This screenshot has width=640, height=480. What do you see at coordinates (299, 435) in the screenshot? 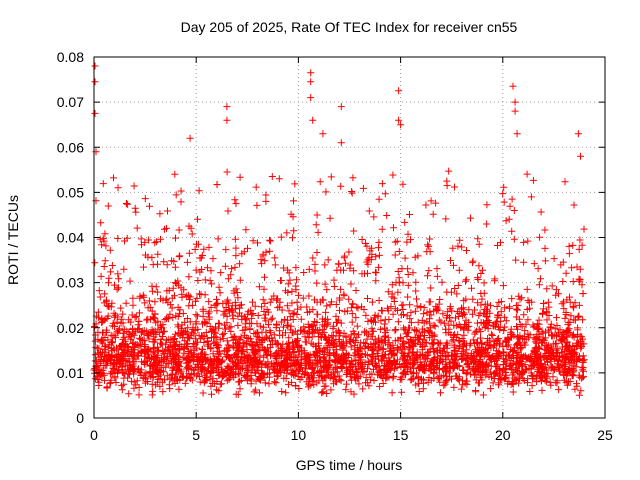
I see `x-tick-label: 10` at bounding box center [299, 435].